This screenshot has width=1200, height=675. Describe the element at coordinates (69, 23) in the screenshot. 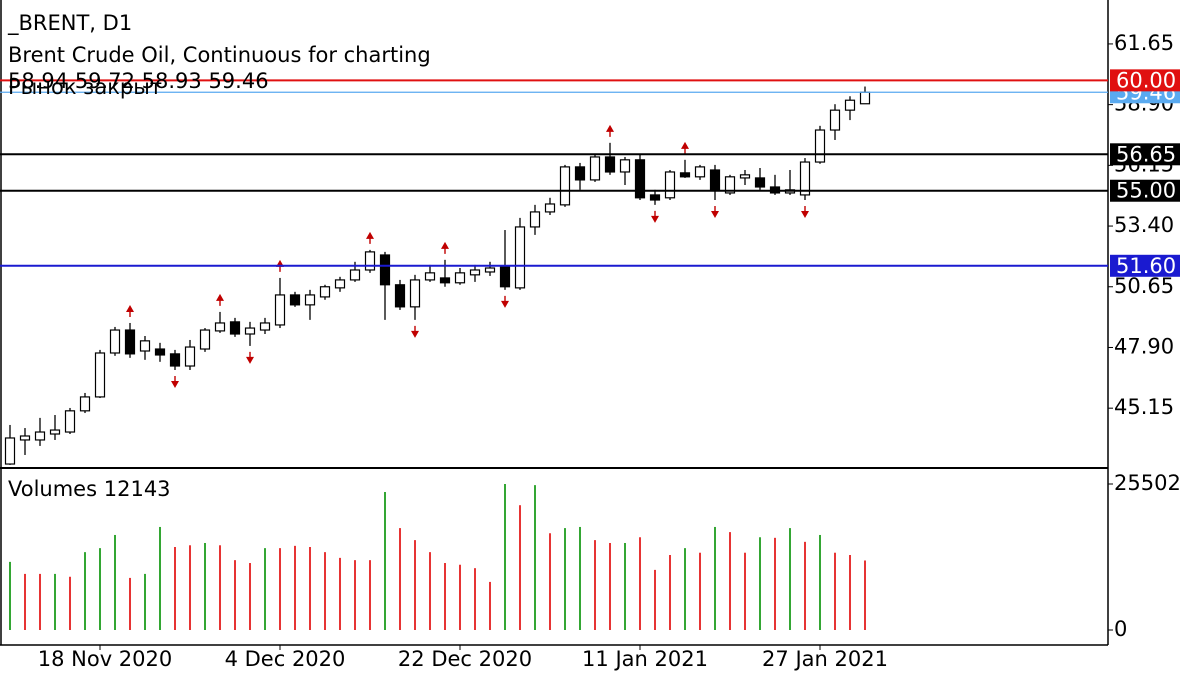

I see `symbol: _BRENT, D1` at that location.